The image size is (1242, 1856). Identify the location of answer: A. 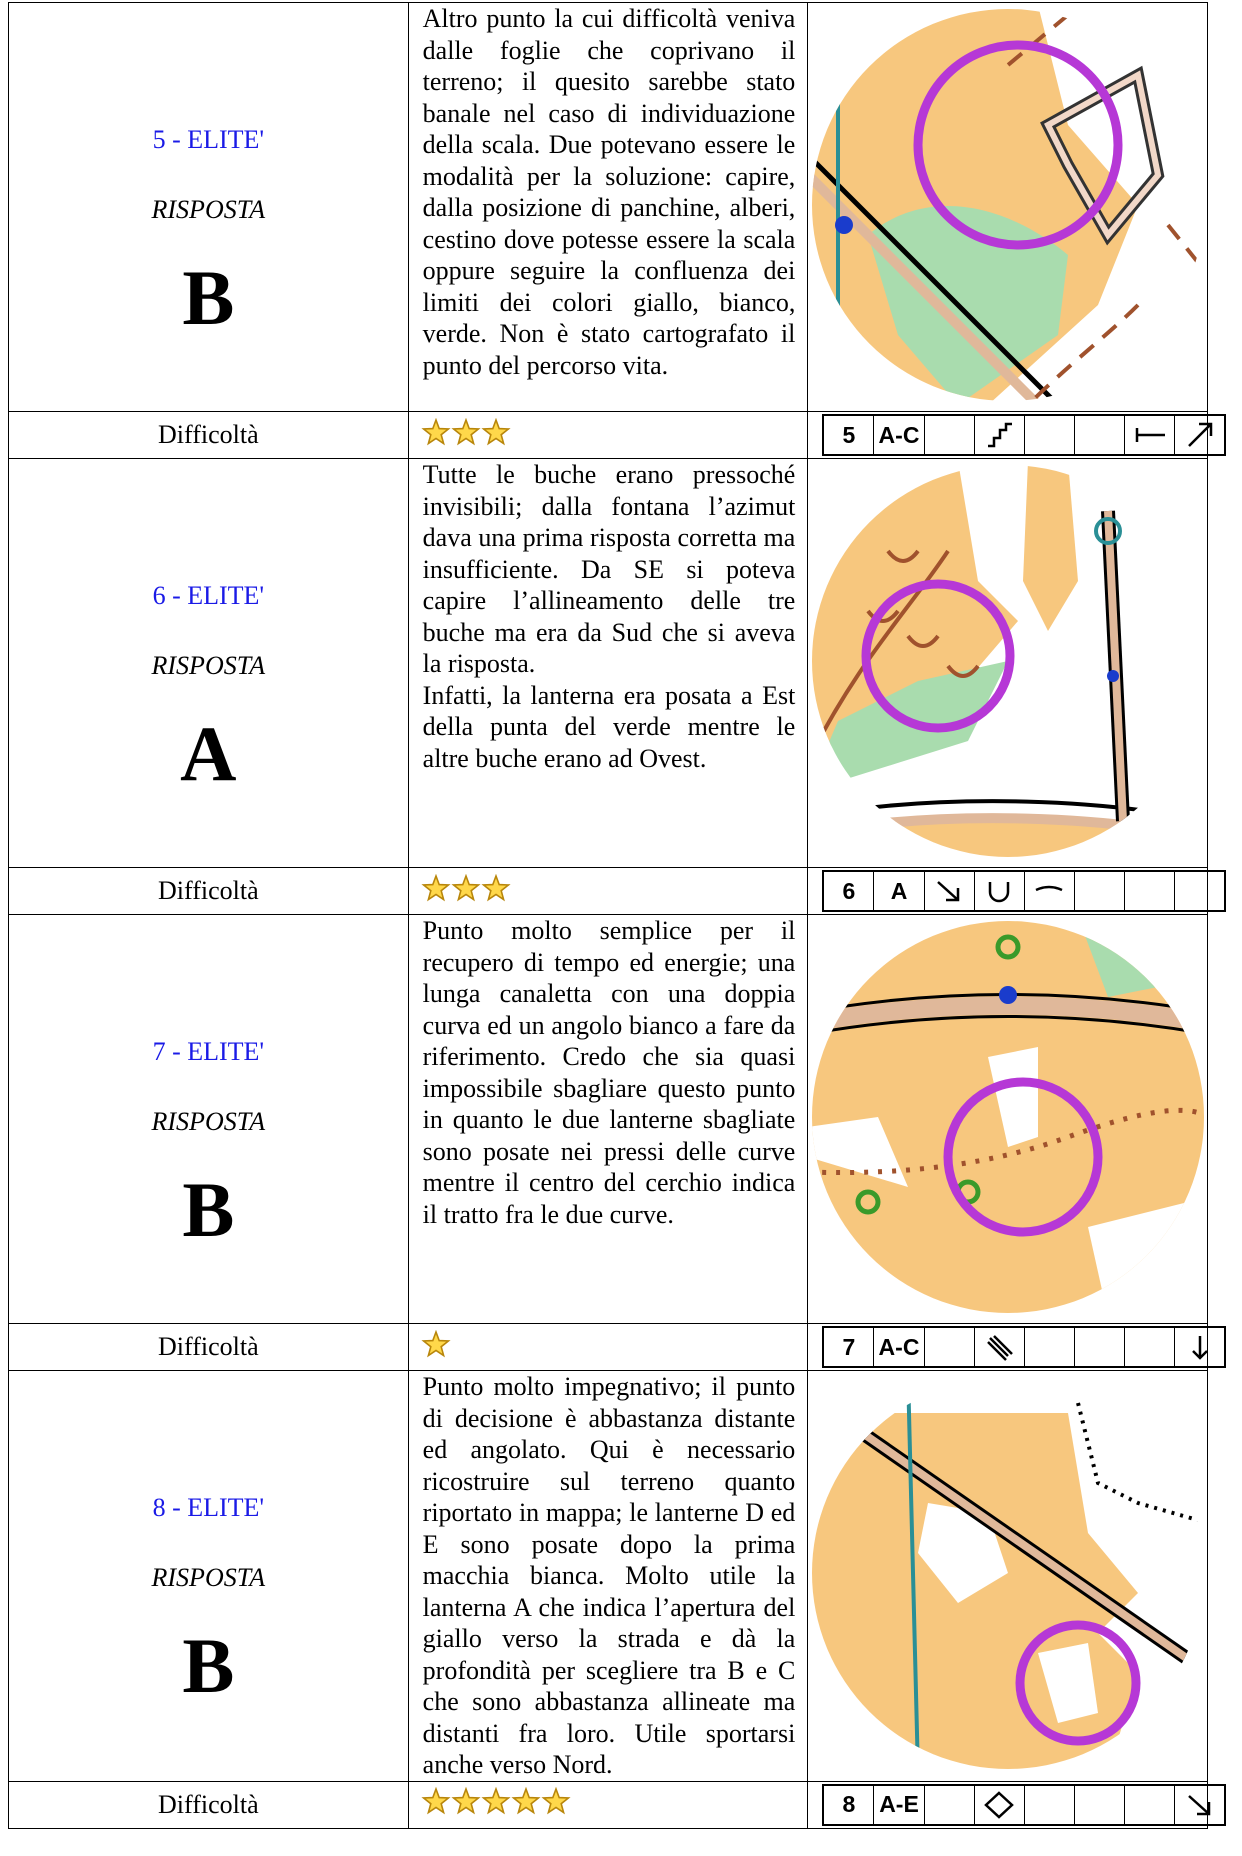
(208, 753).